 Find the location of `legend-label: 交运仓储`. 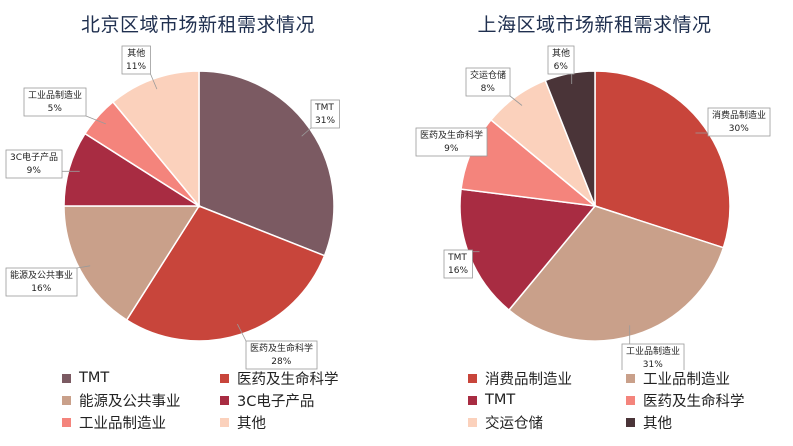

legend-label: 交运仓储 is located at coordinates (514, 423).